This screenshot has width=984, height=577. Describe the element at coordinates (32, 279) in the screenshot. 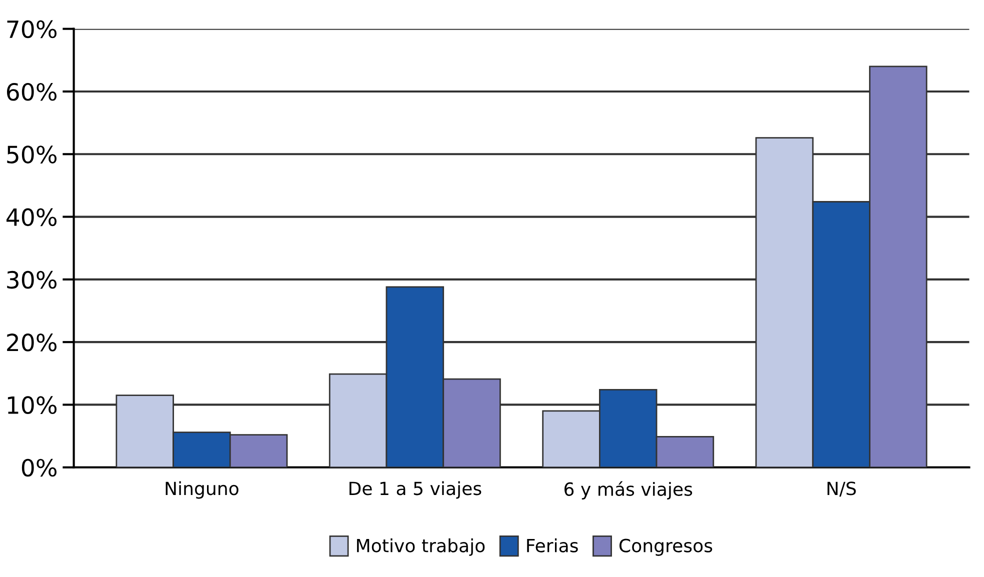

I see `y-tick-label: 30%` at that location.